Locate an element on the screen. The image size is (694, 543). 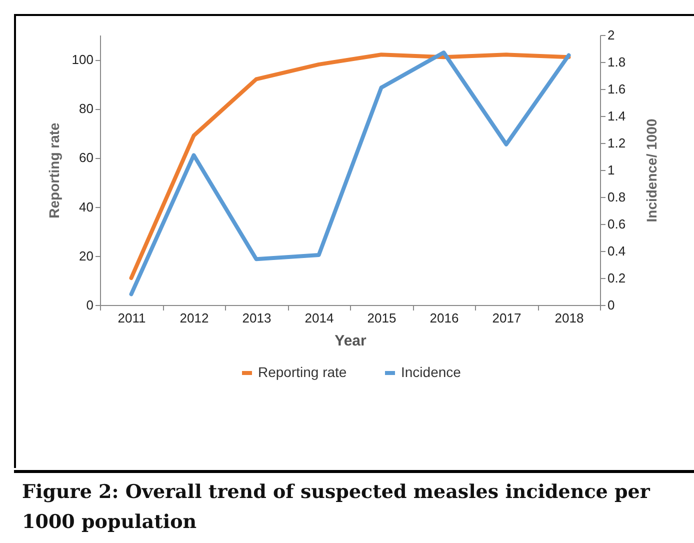
y-tick-label: 20 is located at coordinates (86, 256).